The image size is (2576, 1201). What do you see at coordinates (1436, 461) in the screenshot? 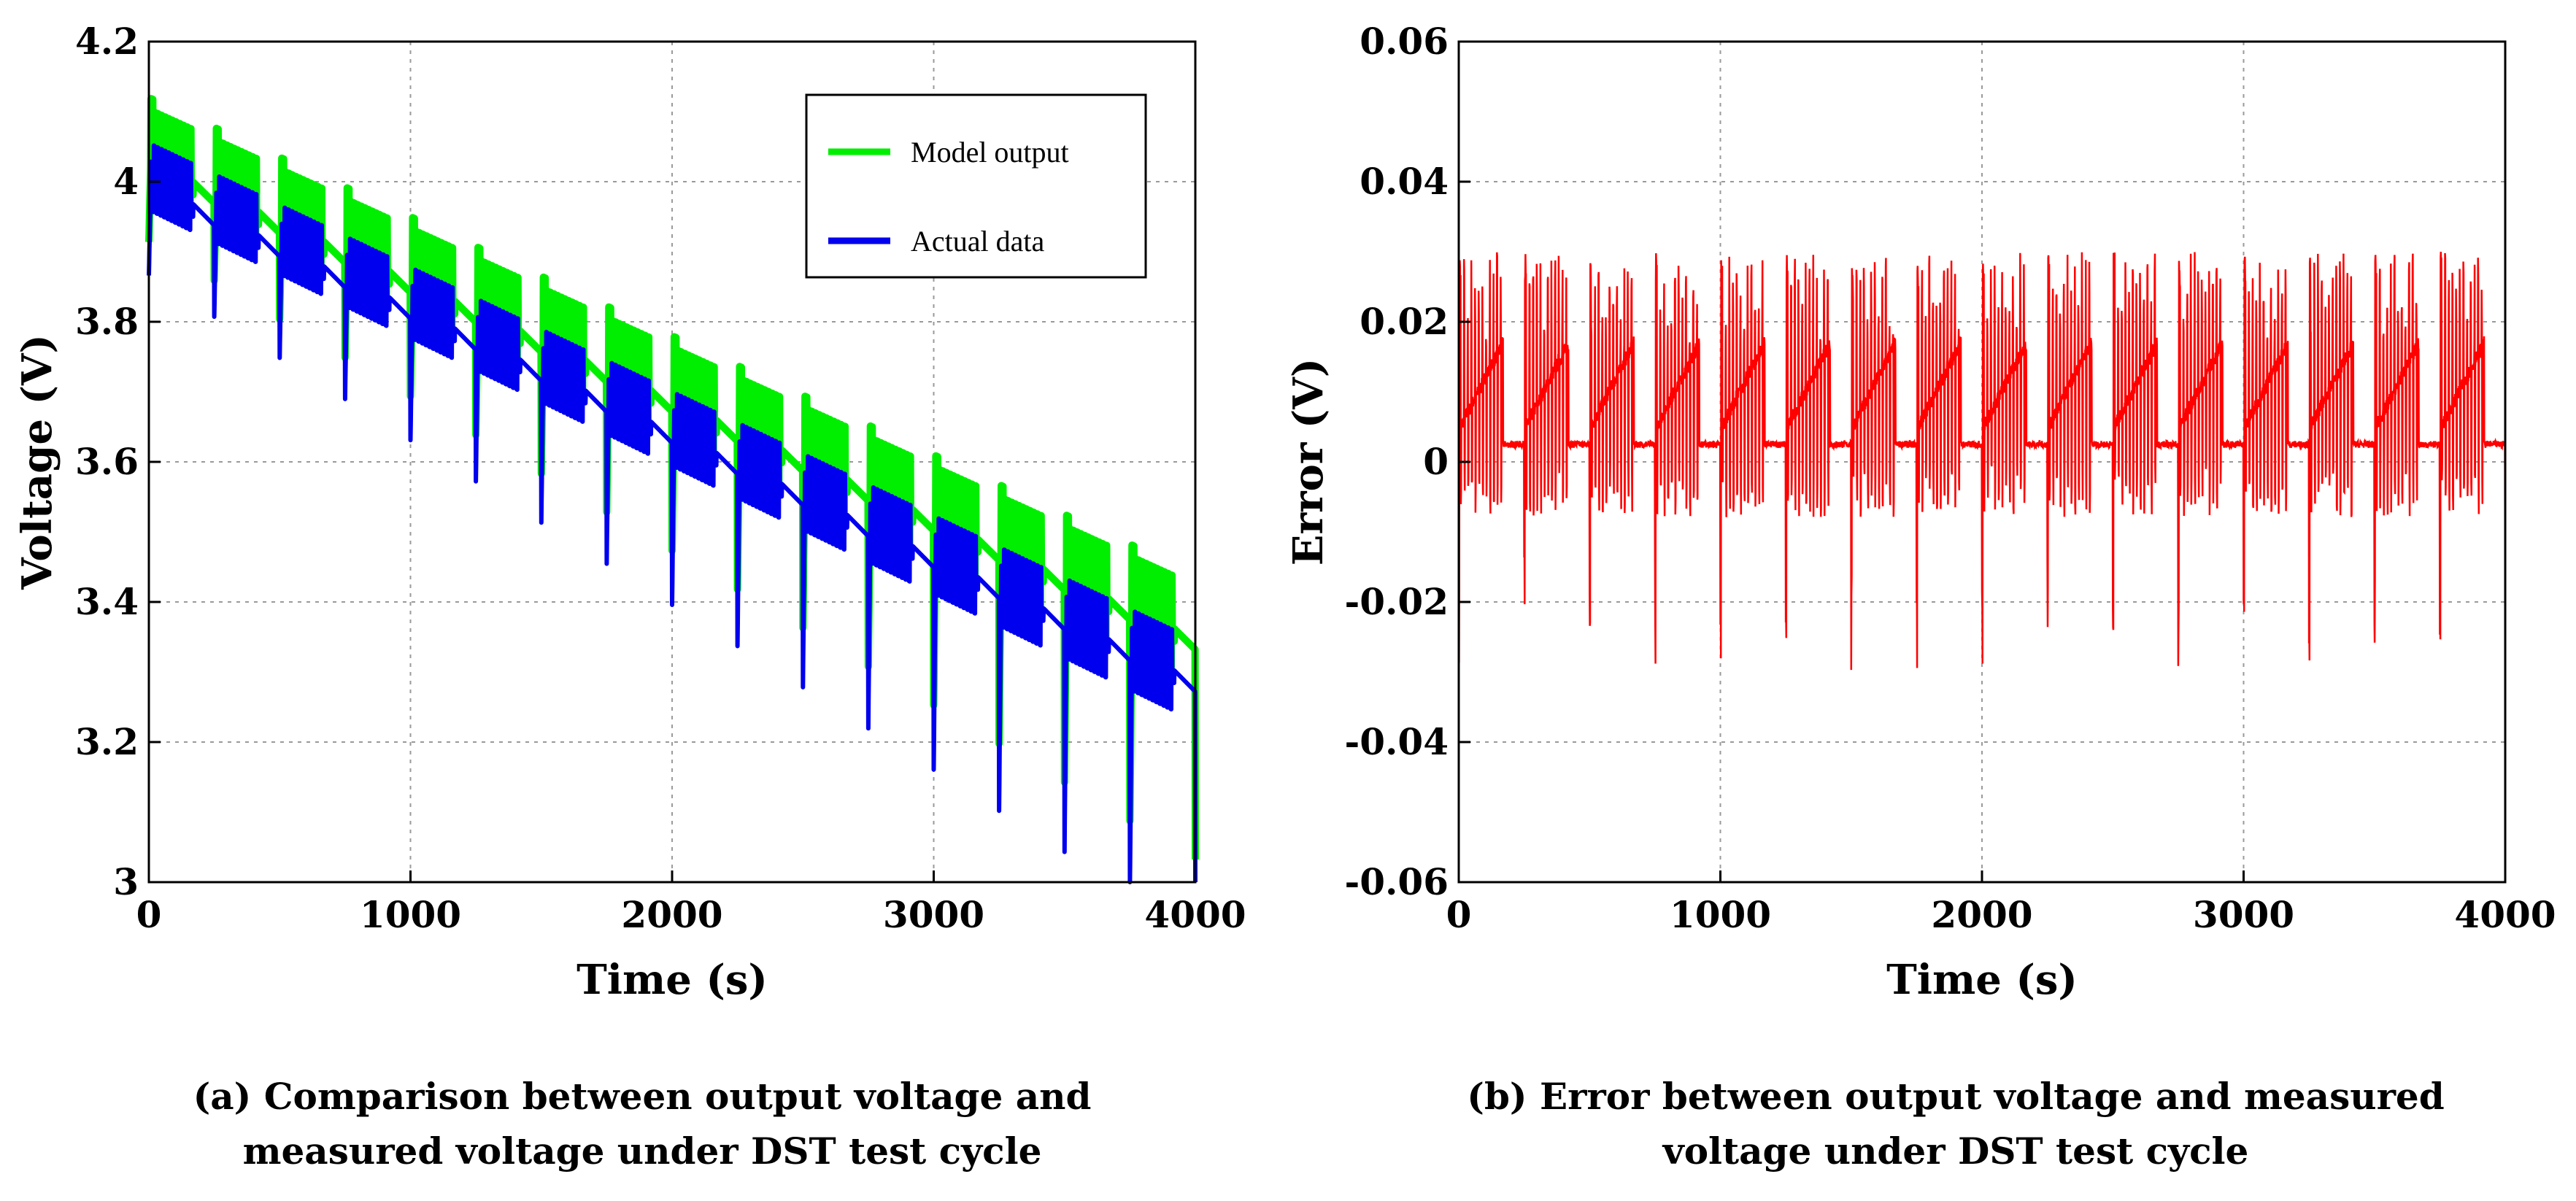
I see `y-tick-label: 0` at bounding box center [1436, 461].